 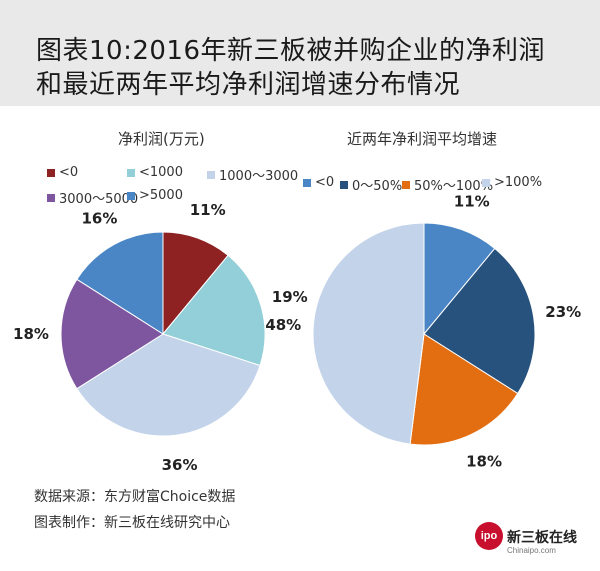 What do you see at coordinates (290, 297) in the screenshot?
I see `chart1-data-label: 19%` at bounding box center [290, 297].